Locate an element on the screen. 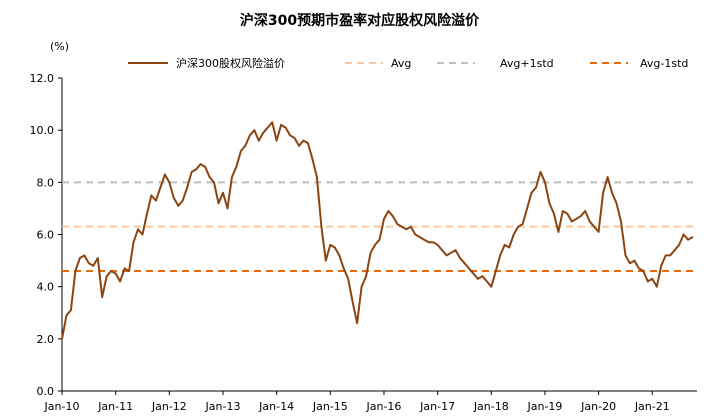 Image resolution: width=719 pixels, height=420 pixels. x-tick-label: Jan-19 is located at coordinates (544, 406).